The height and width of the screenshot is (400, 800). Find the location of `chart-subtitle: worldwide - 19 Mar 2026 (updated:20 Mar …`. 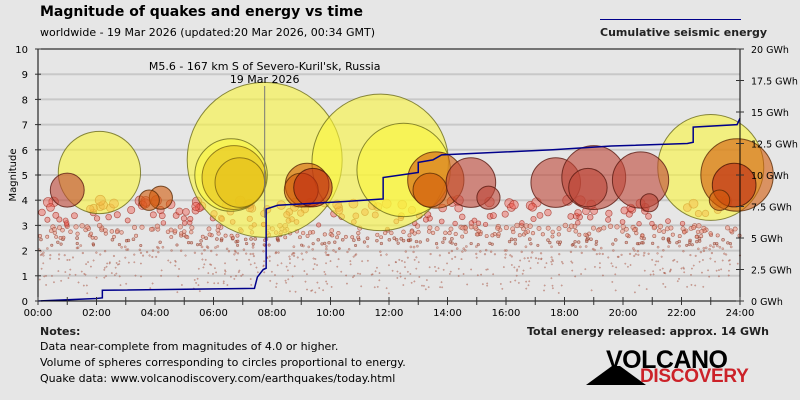

chart-subtitle: worldwide - 19 Mar 2026 (updated:20 Mar … is located at coordinates (207, 32).